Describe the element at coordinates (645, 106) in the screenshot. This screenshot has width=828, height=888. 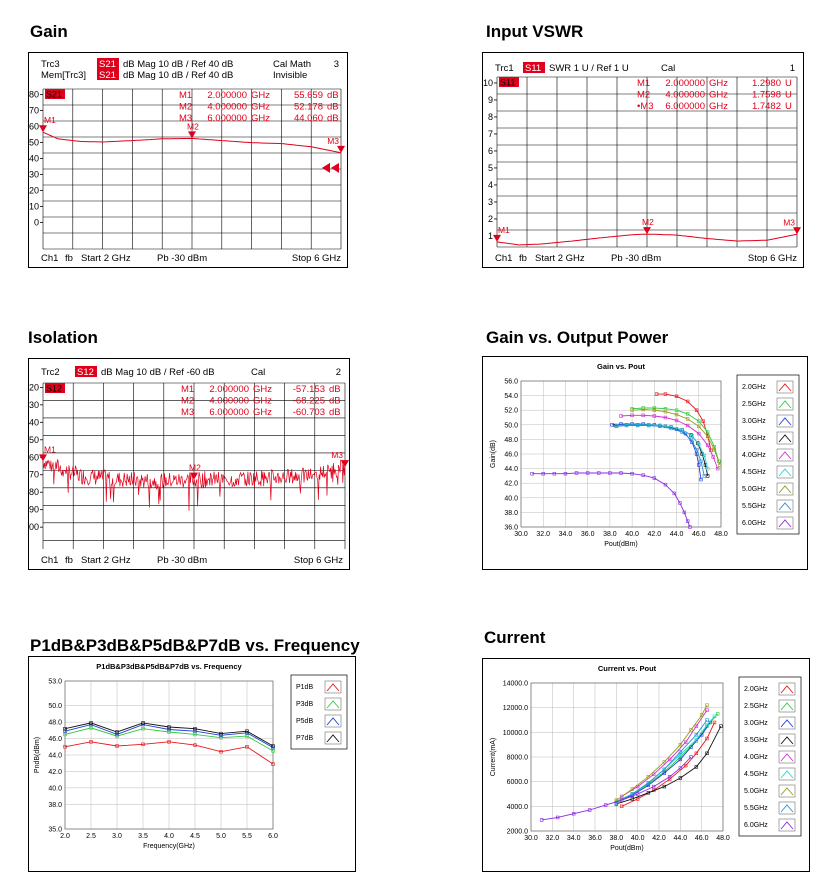
I see `marker-name: •M3` at that location.